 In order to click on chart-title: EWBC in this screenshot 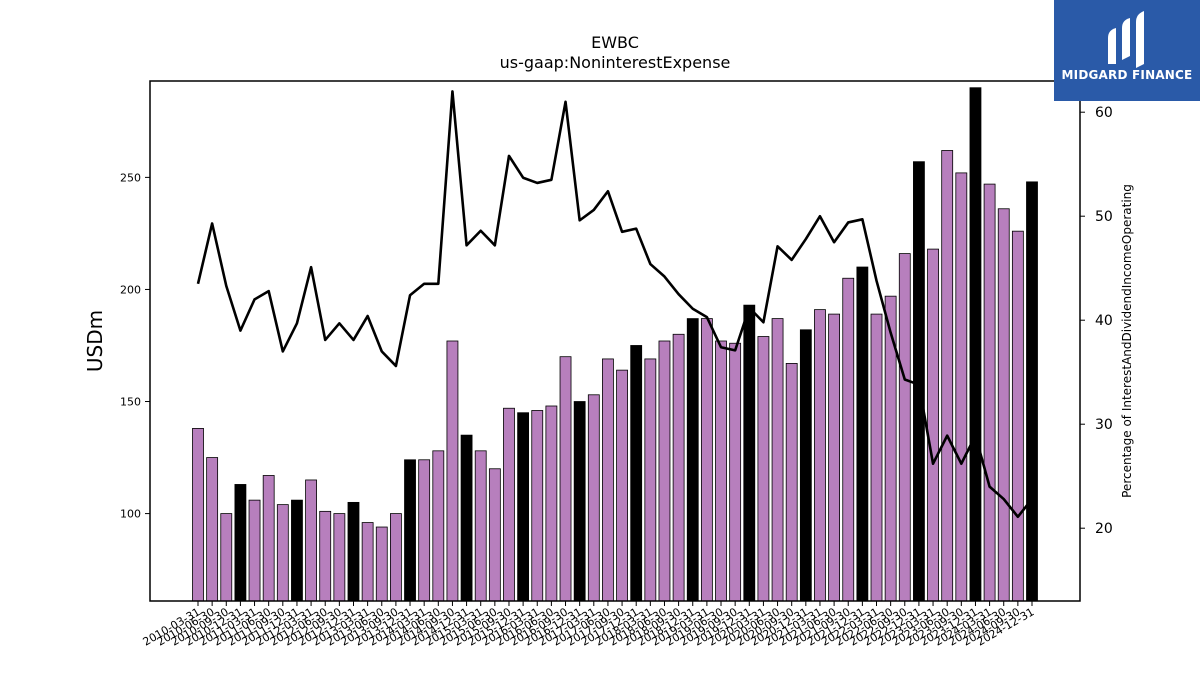, I will do `click(615, 42)`.